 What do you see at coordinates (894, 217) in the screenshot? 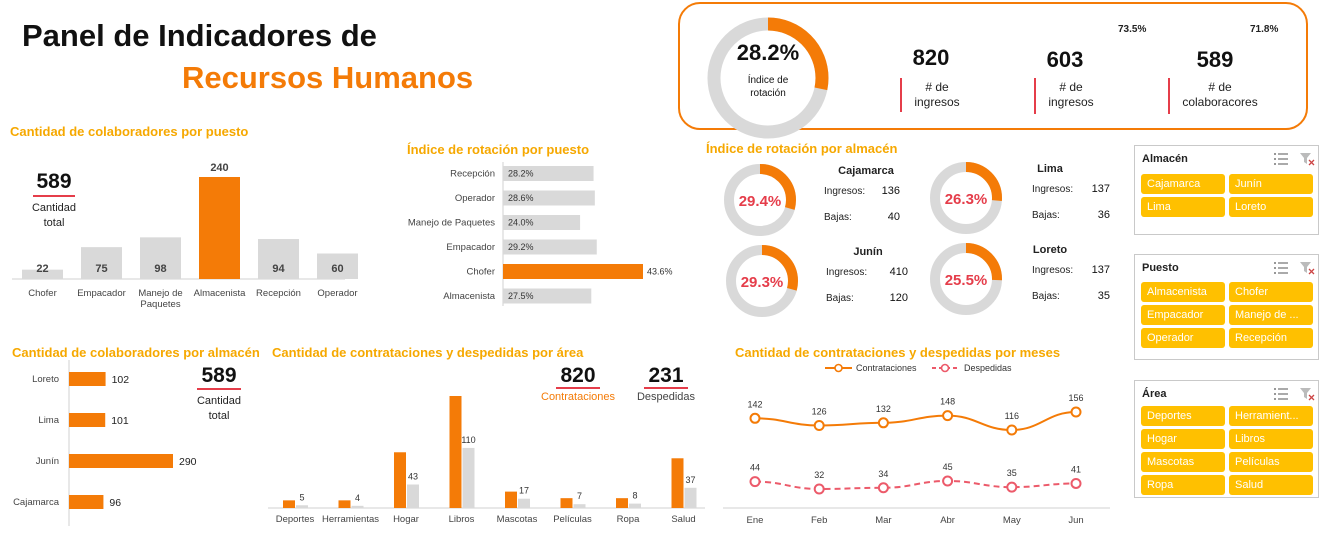
I see `bajas-value: 40` at bounding box center [894, 217].